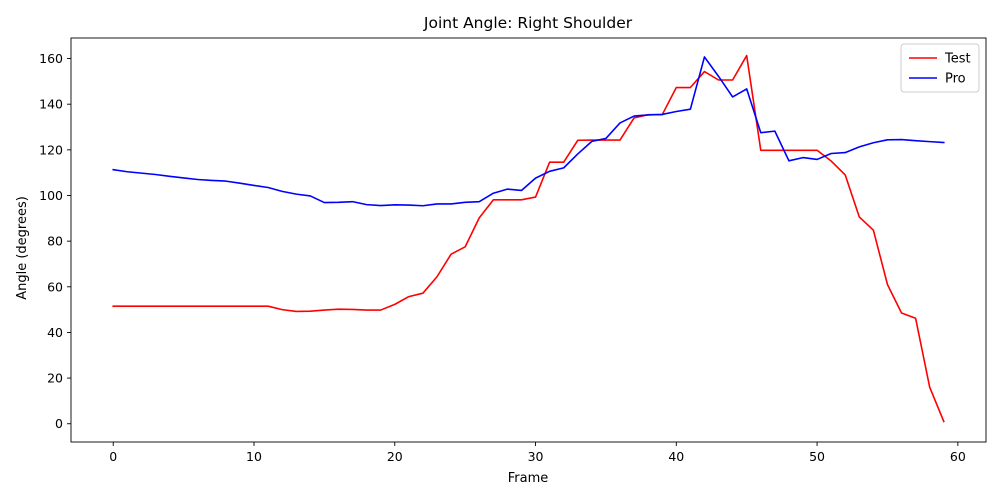 This screenshot has width=1000, height=500. Describe the element at coordinates (536, 456) in the screenshot. I see `x-tick-label: 30` at that location.